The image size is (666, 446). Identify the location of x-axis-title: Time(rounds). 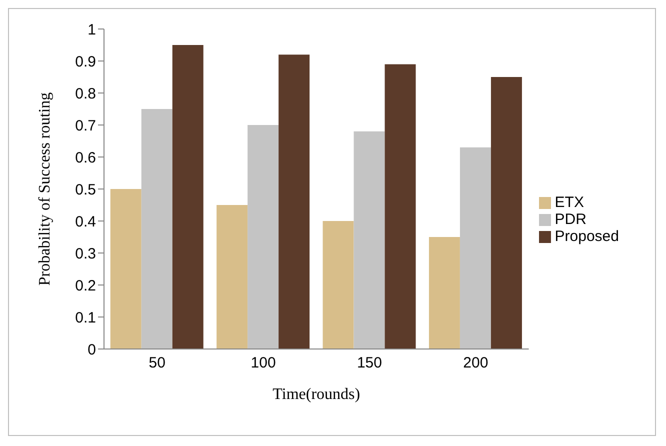
(316, 394).